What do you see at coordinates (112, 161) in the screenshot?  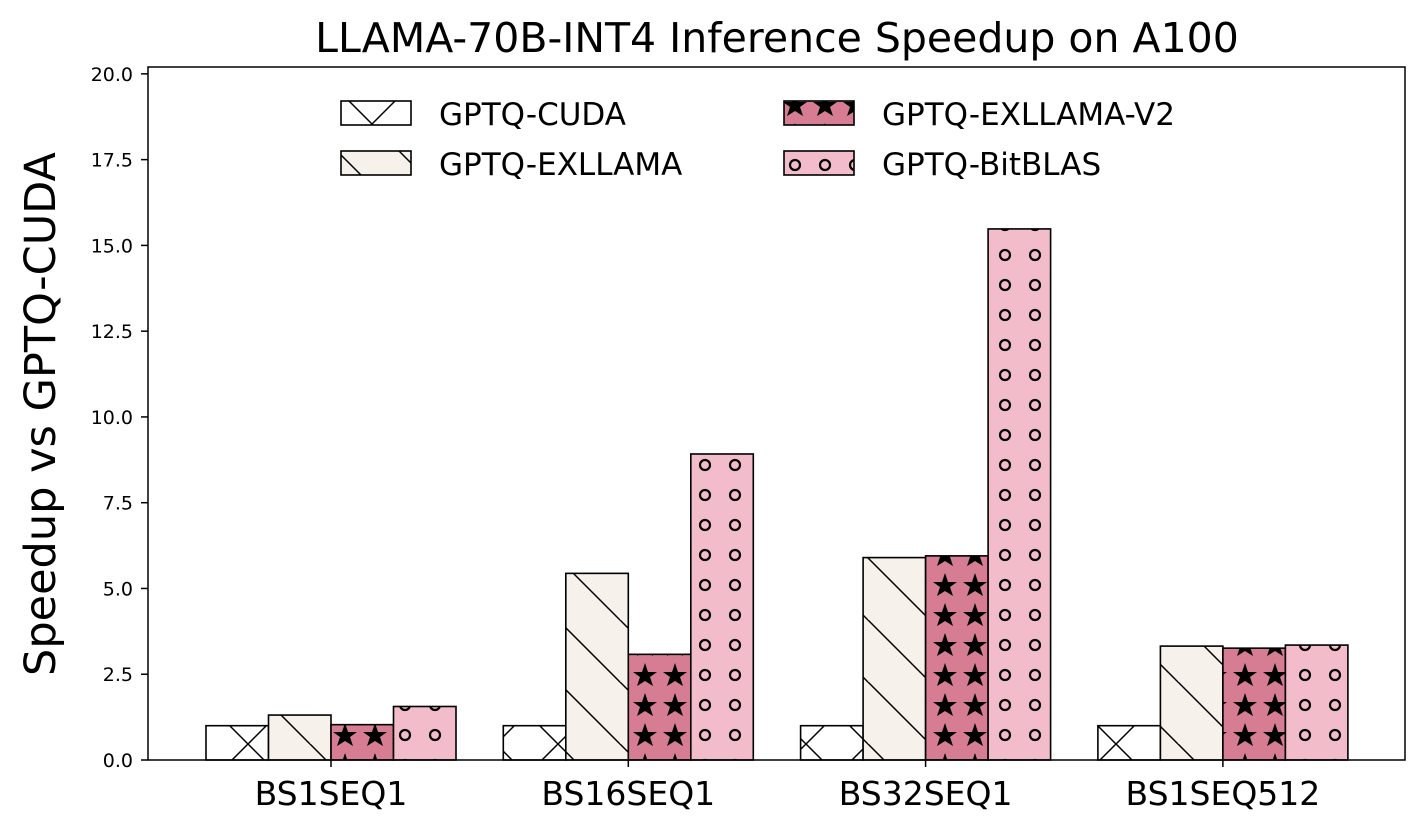 I see `y-tick-label: 17.5` at bounding box center [112, 161].